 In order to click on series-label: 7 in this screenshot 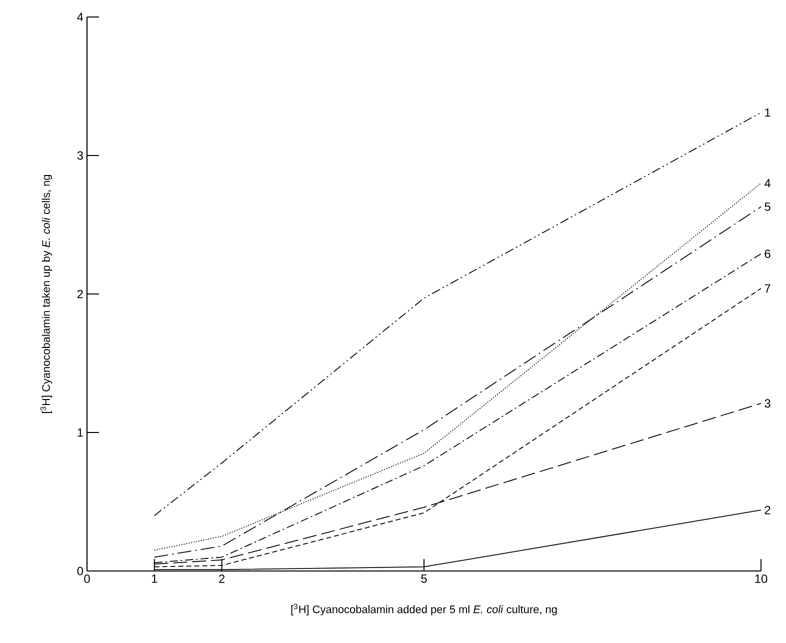, I will do `click(767, 288)`.